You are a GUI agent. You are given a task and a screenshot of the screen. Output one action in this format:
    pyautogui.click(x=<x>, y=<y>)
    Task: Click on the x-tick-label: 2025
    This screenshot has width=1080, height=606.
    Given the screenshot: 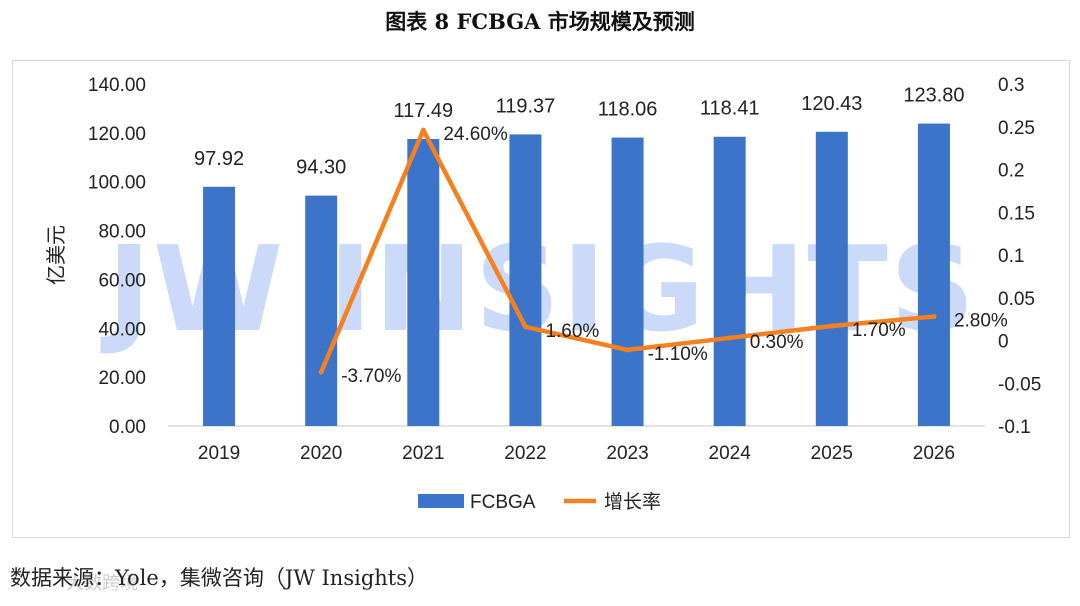 What is the action you would take?
    pyautogui.click(x=832, y=453)
    